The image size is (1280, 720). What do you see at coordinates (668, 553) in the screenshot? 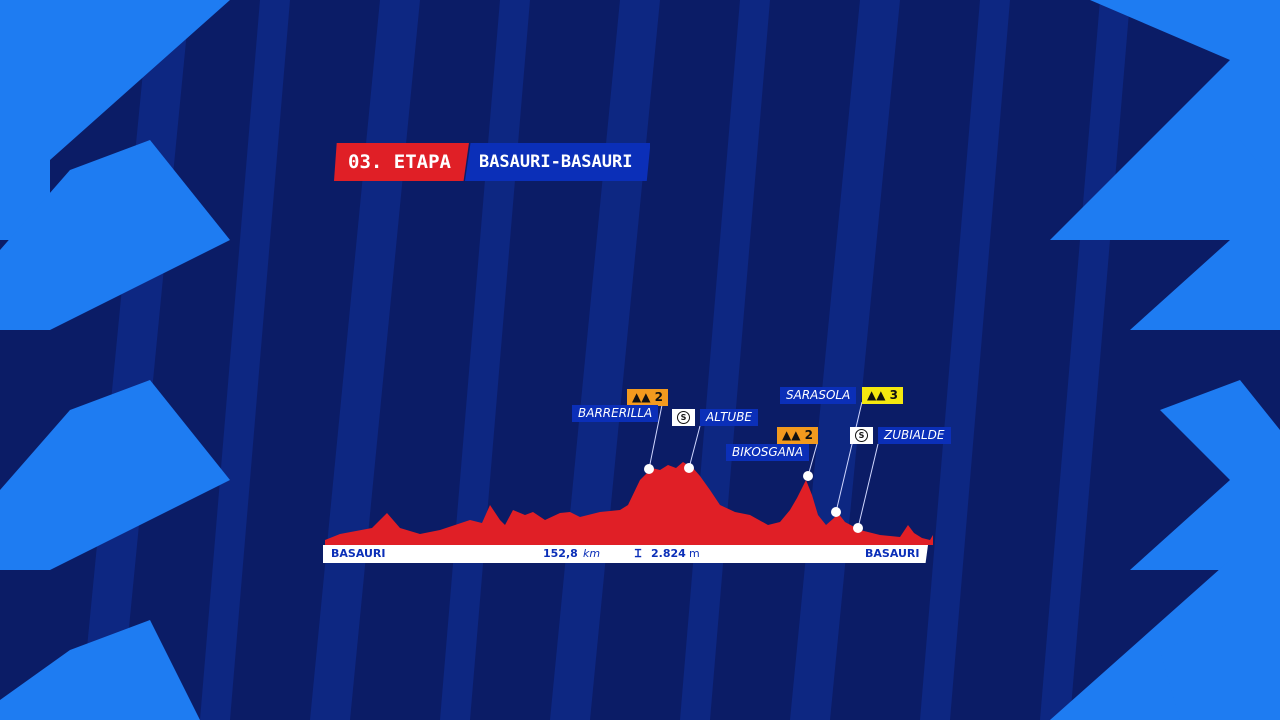
I see `elevation-value: 2.824` at bounding box center [668, 553].